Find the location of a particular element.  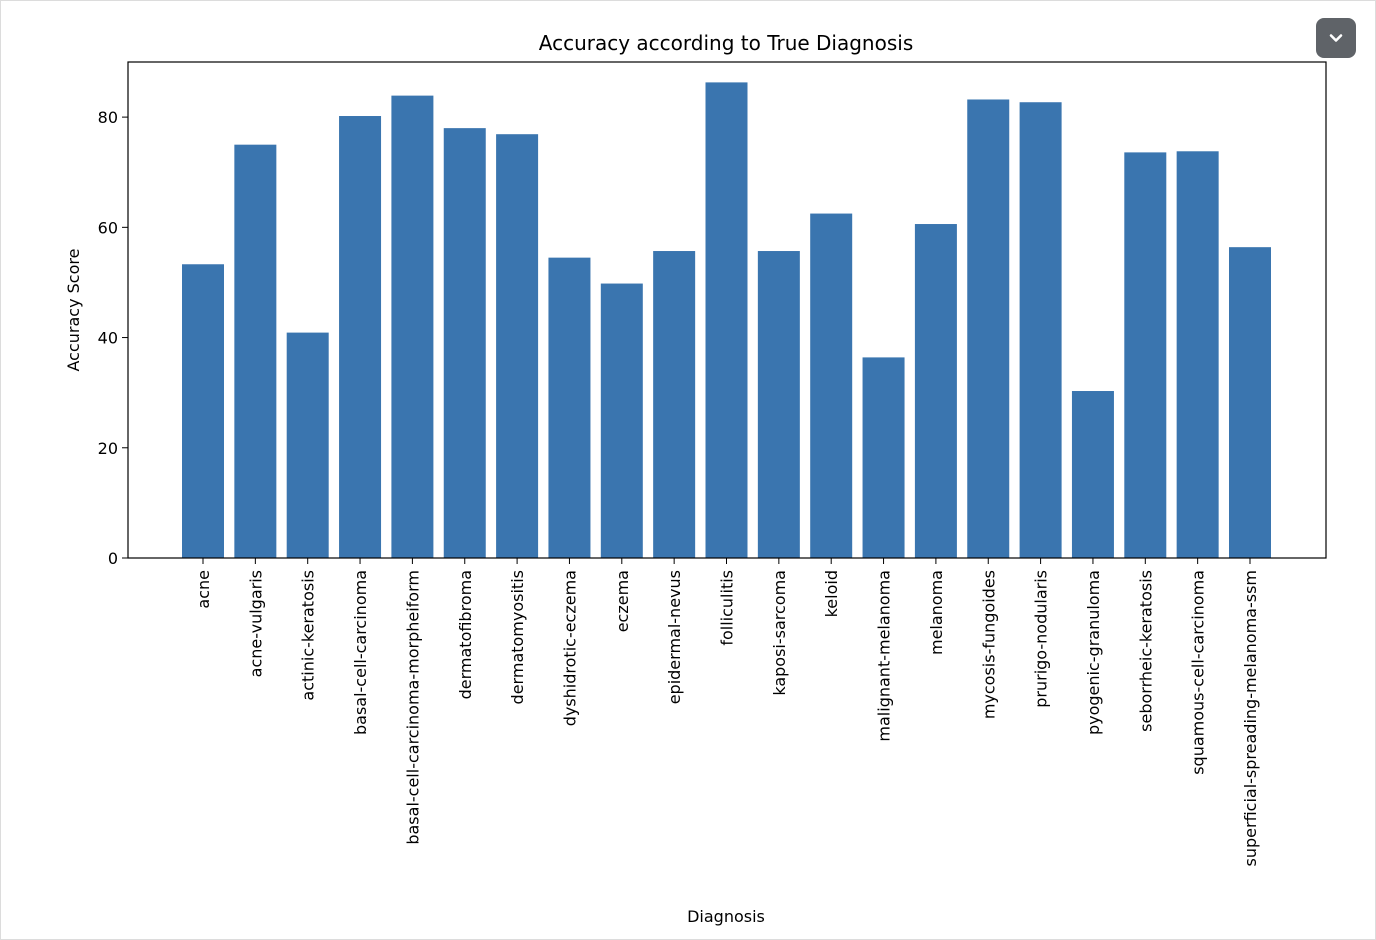

y-tick-label: 40 is located at coordinates (108, 338).